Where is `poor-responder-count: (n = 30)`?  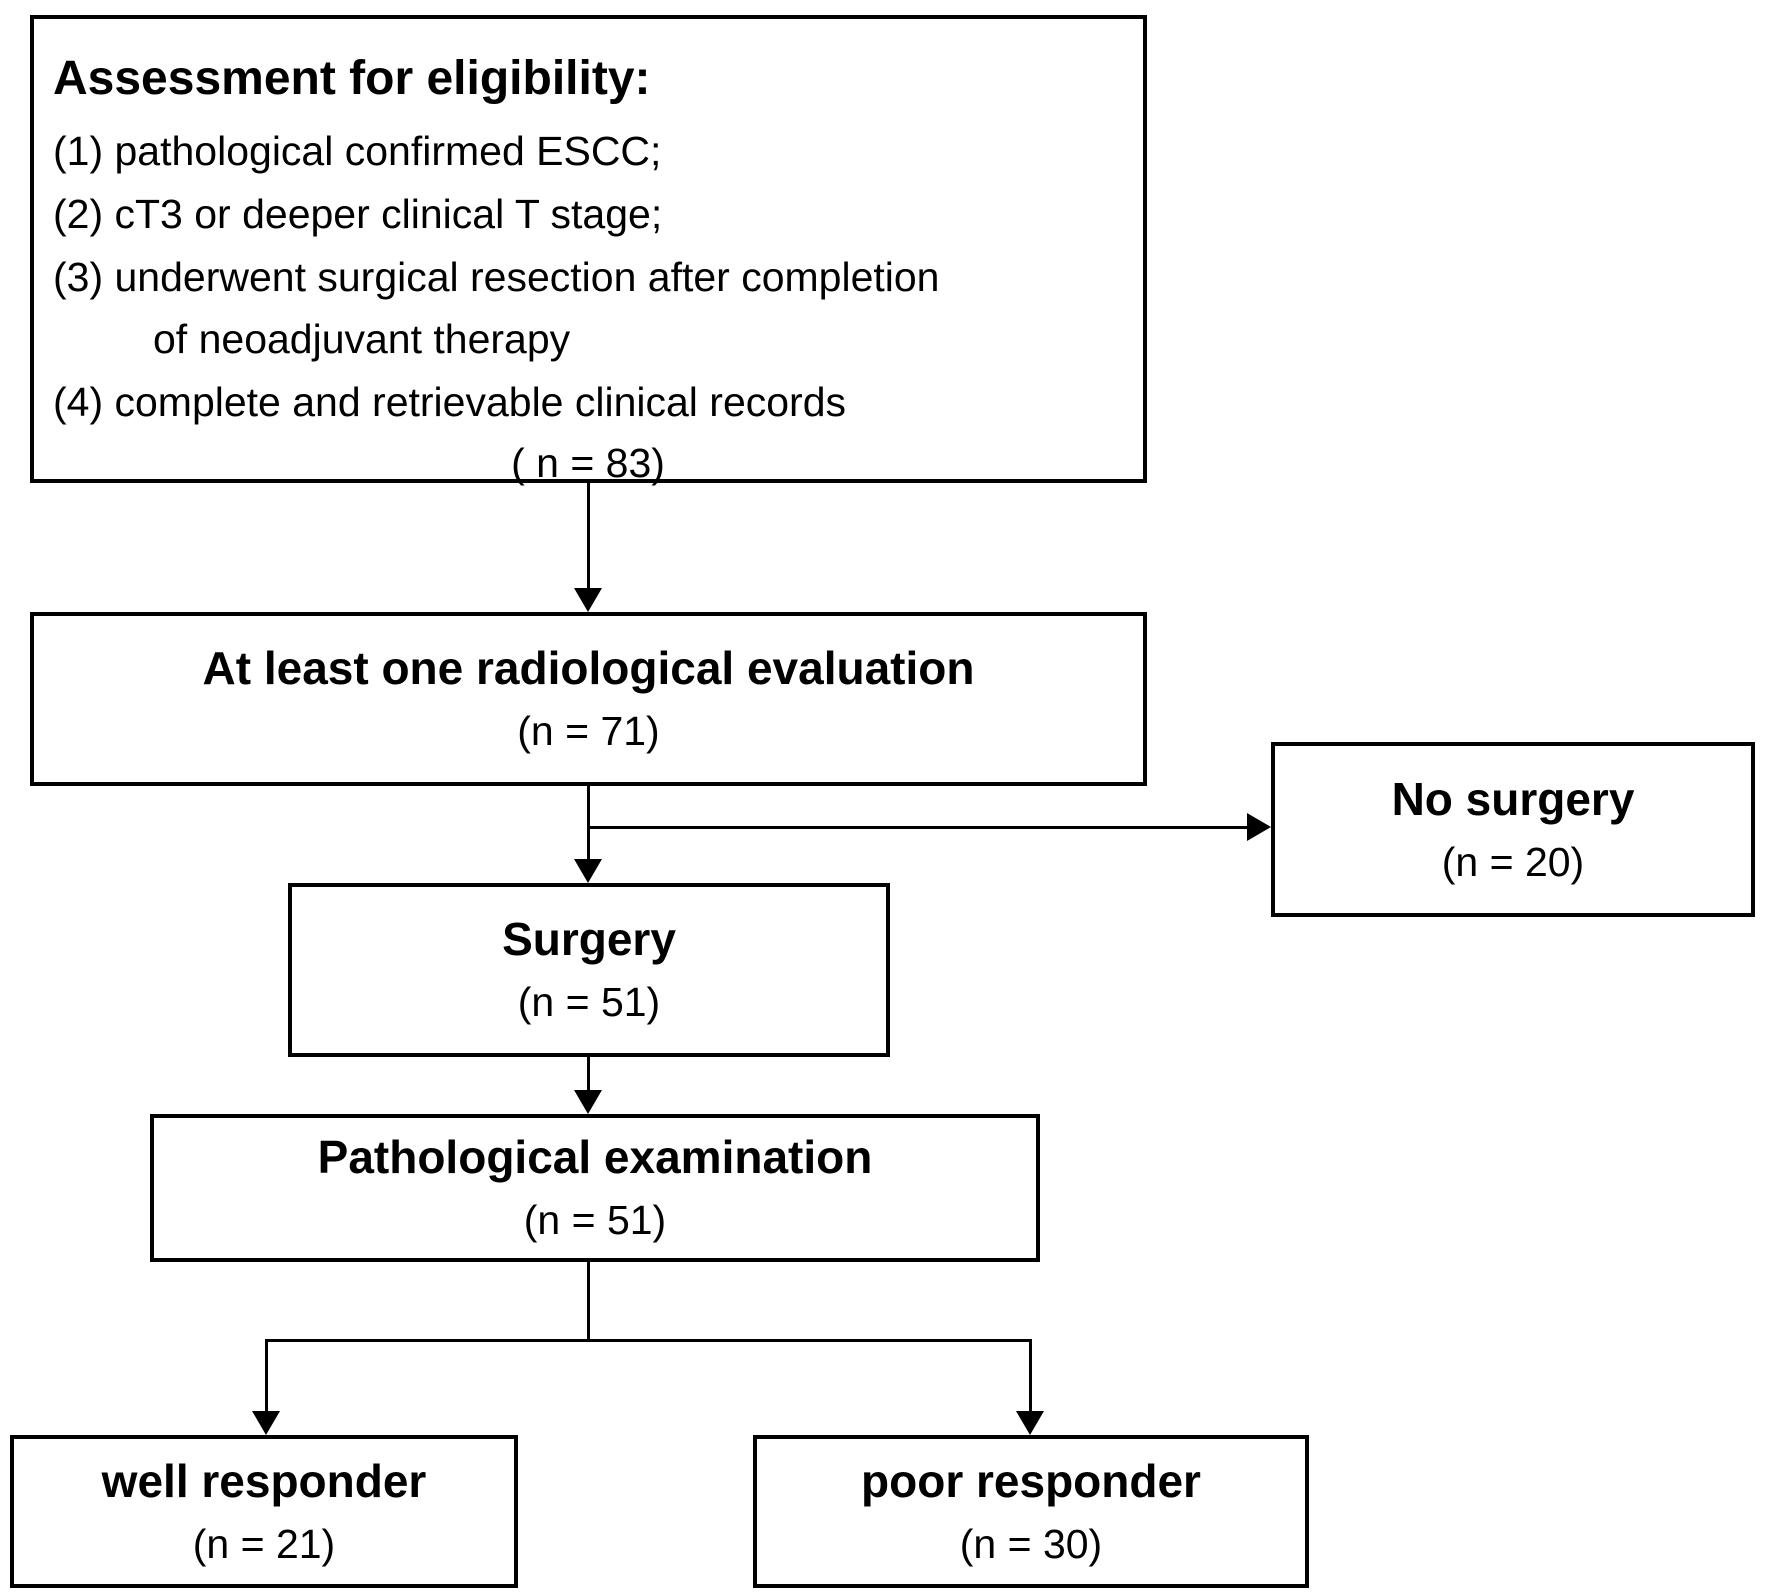
poor-responder-count: (n = 30) is located at coordinates (1031, 1543).